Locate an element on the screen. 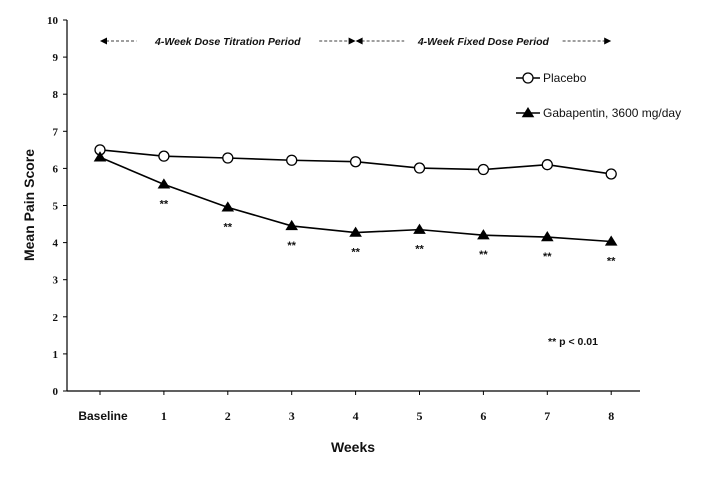  x-axis-ticks: Baseline 1 2 3 4 5 6 7 8 is located at coordinates (346, 407).